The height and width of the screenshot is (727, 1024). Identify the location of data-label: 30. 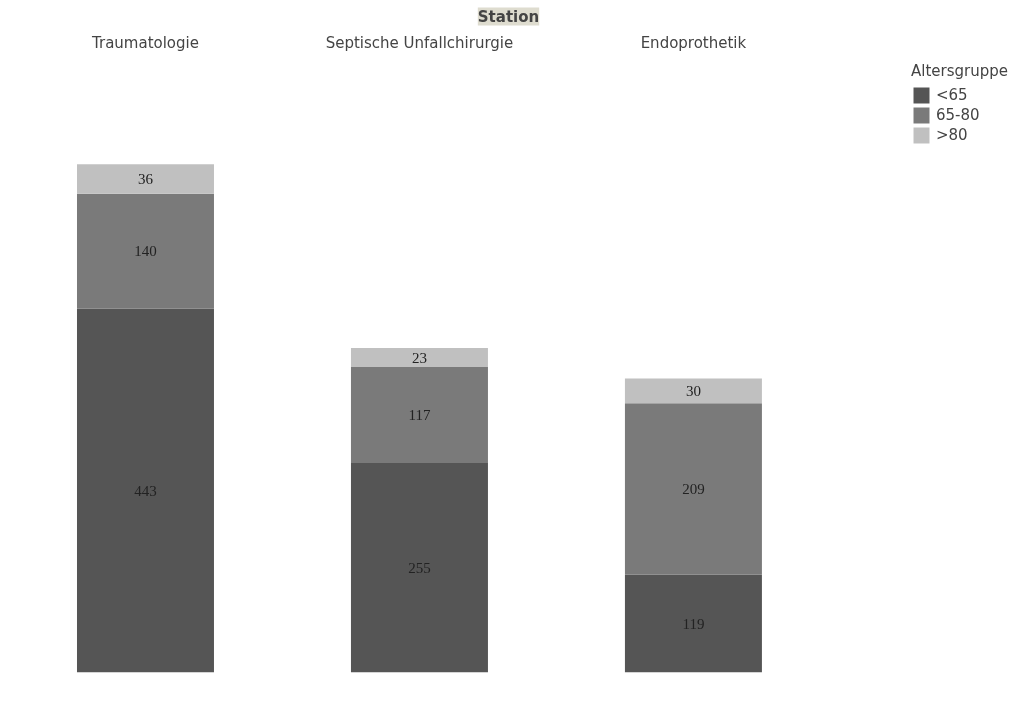
(693, 390).